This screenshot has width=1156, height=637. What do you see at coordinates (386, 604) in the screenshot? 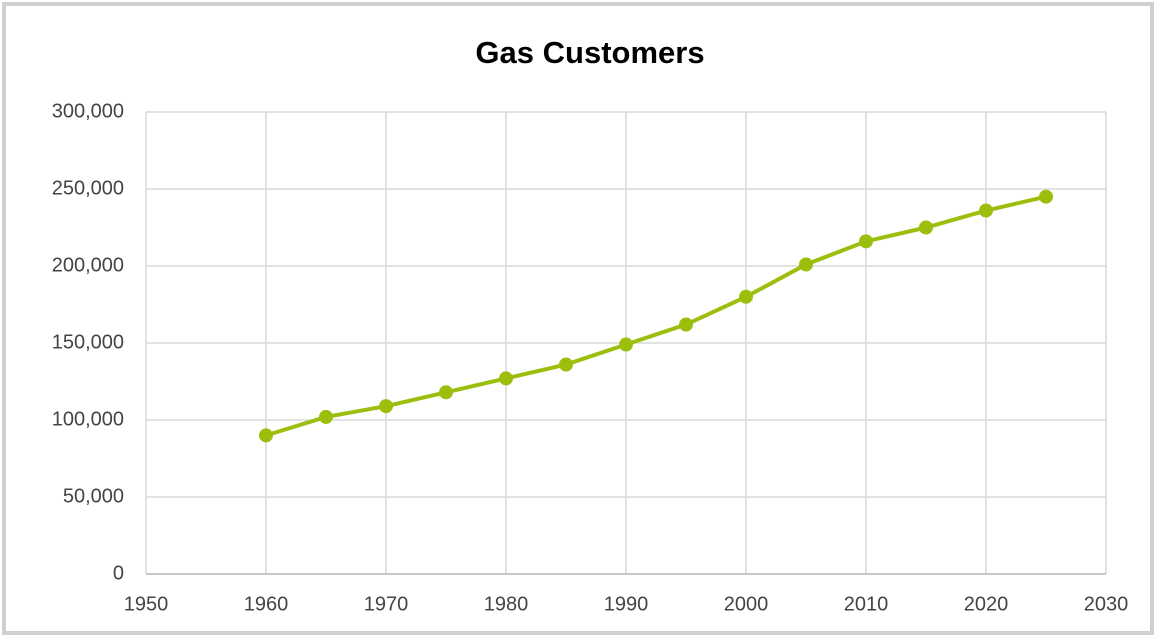
I see `x-tick-label: 1970` at bounding box center [386, 604].